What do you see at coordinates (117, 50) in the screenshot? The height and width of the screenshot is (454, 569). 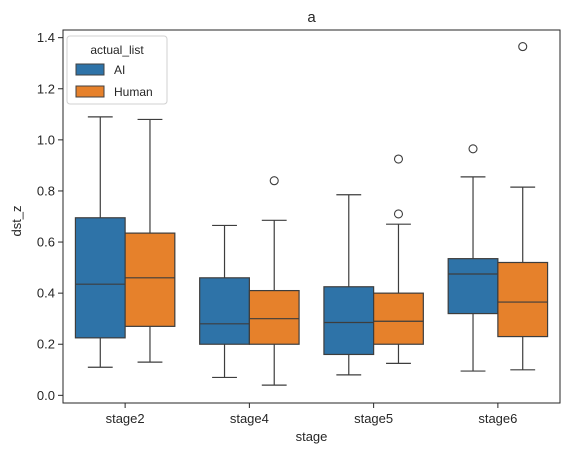 I see `legend-title: actual_list` at bounding box center [117, 50].